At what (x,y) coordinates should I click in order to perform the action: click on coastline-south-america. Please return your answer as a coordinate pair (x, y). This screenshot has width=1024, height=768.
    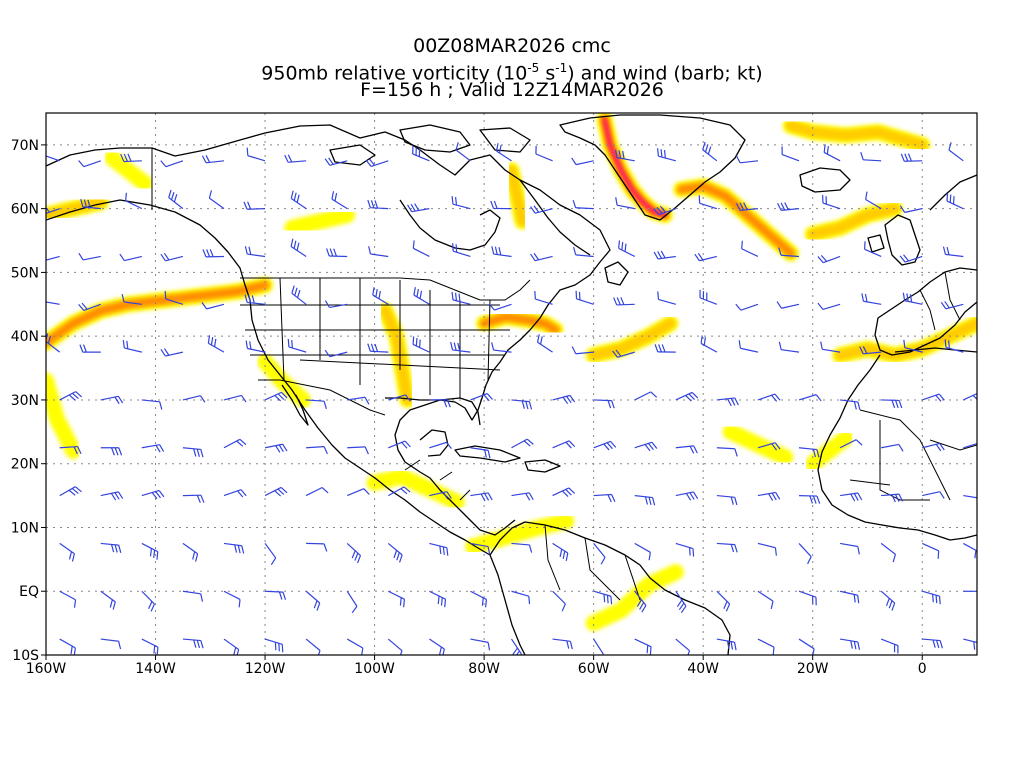
    Looking at the image, I should click on (610, 588).